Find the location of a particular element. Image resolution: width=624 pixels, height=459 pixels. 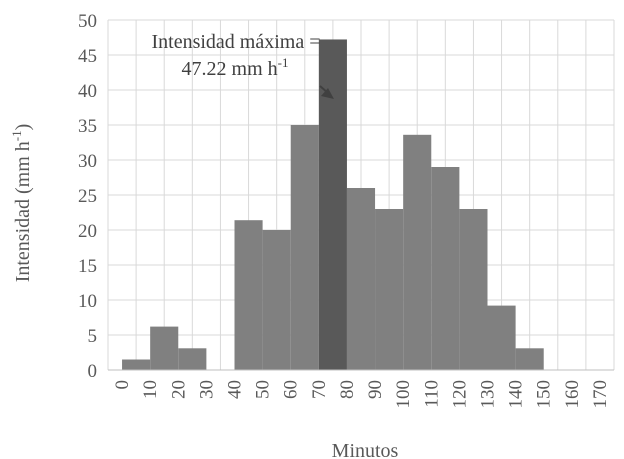

x-tick-label: 30 is located at coordinates (206, 389).